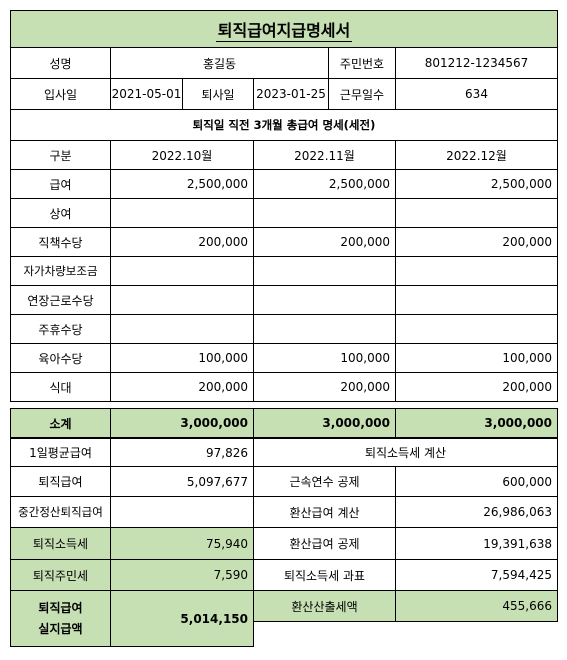 This screenshot has width=567, height=660. What do you see at coordinates (476, 184) in the screenshot?
I see `row-value-m3: 2,500,000` at bounding box center [476, 184].